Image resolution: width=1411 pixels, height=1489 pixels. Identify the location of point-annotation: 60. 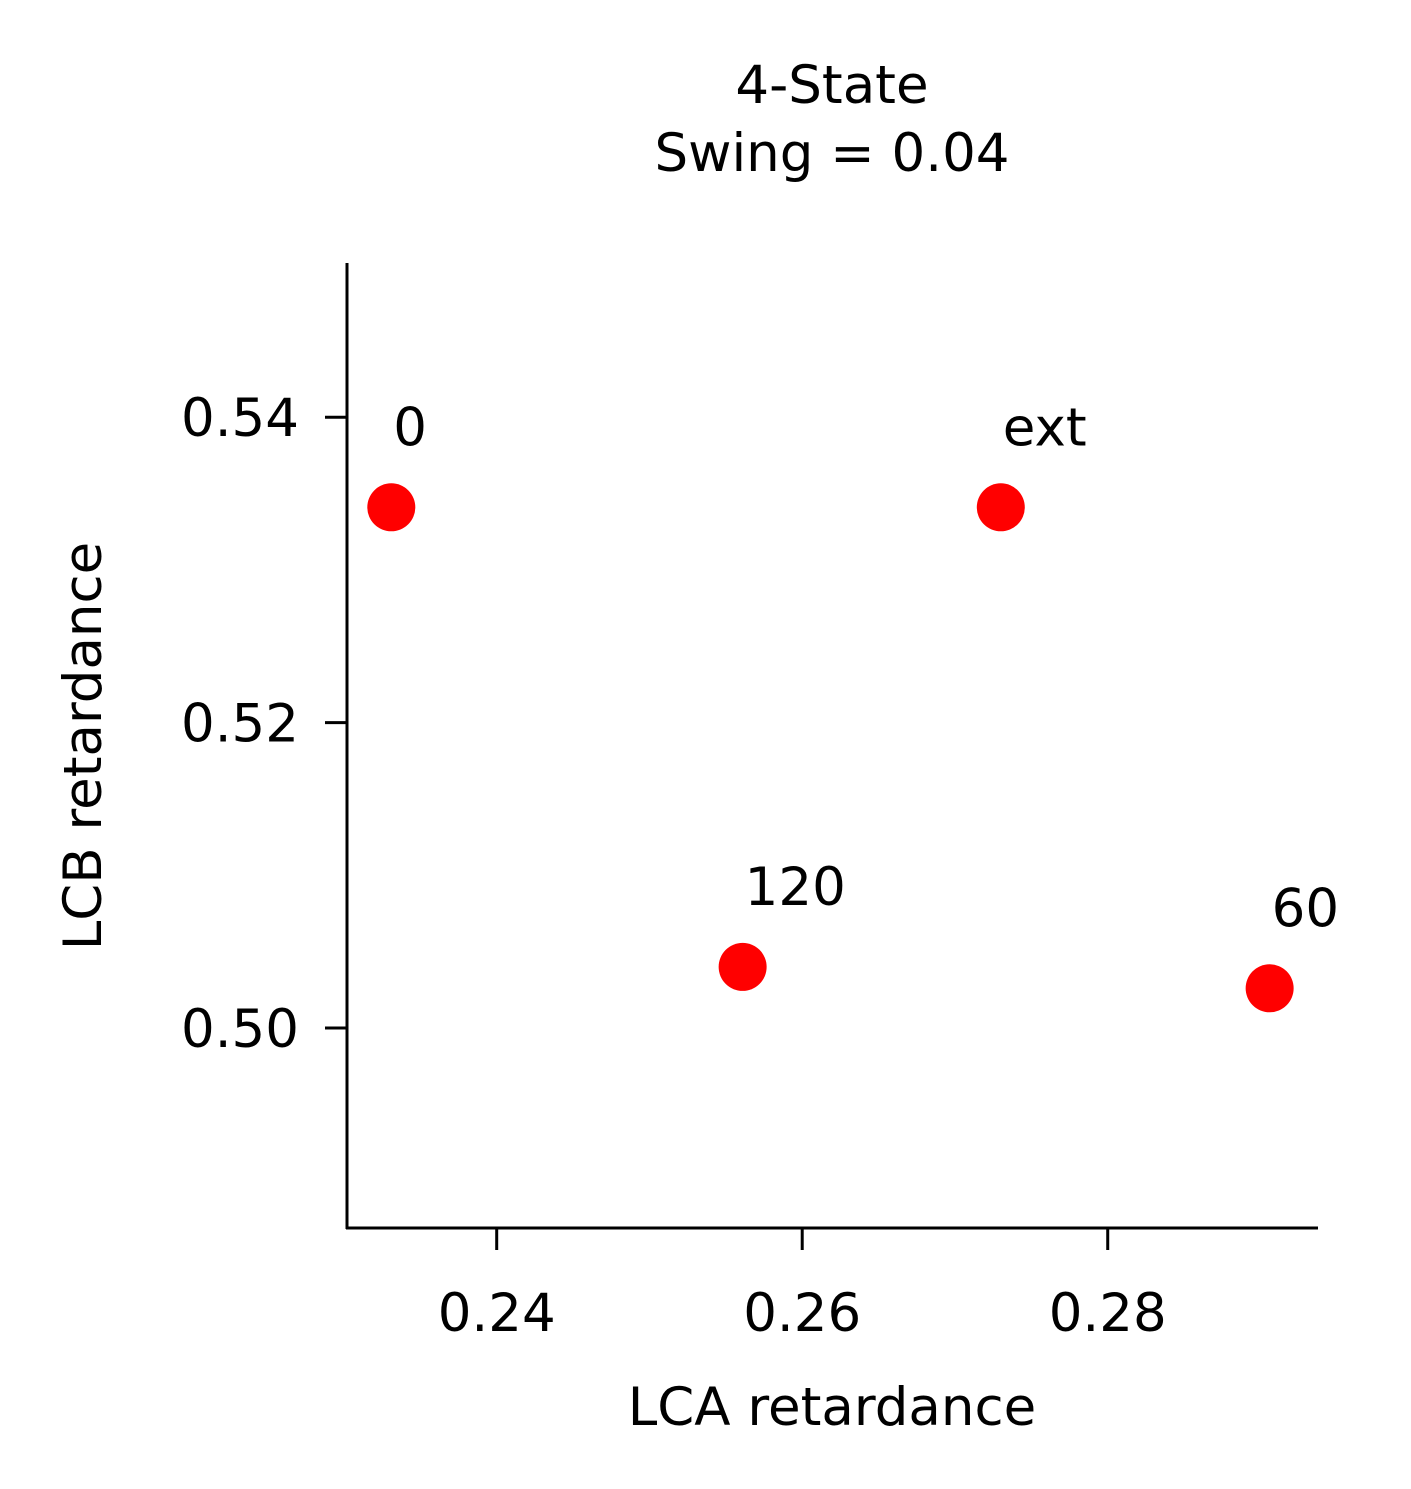
(1305, 908).